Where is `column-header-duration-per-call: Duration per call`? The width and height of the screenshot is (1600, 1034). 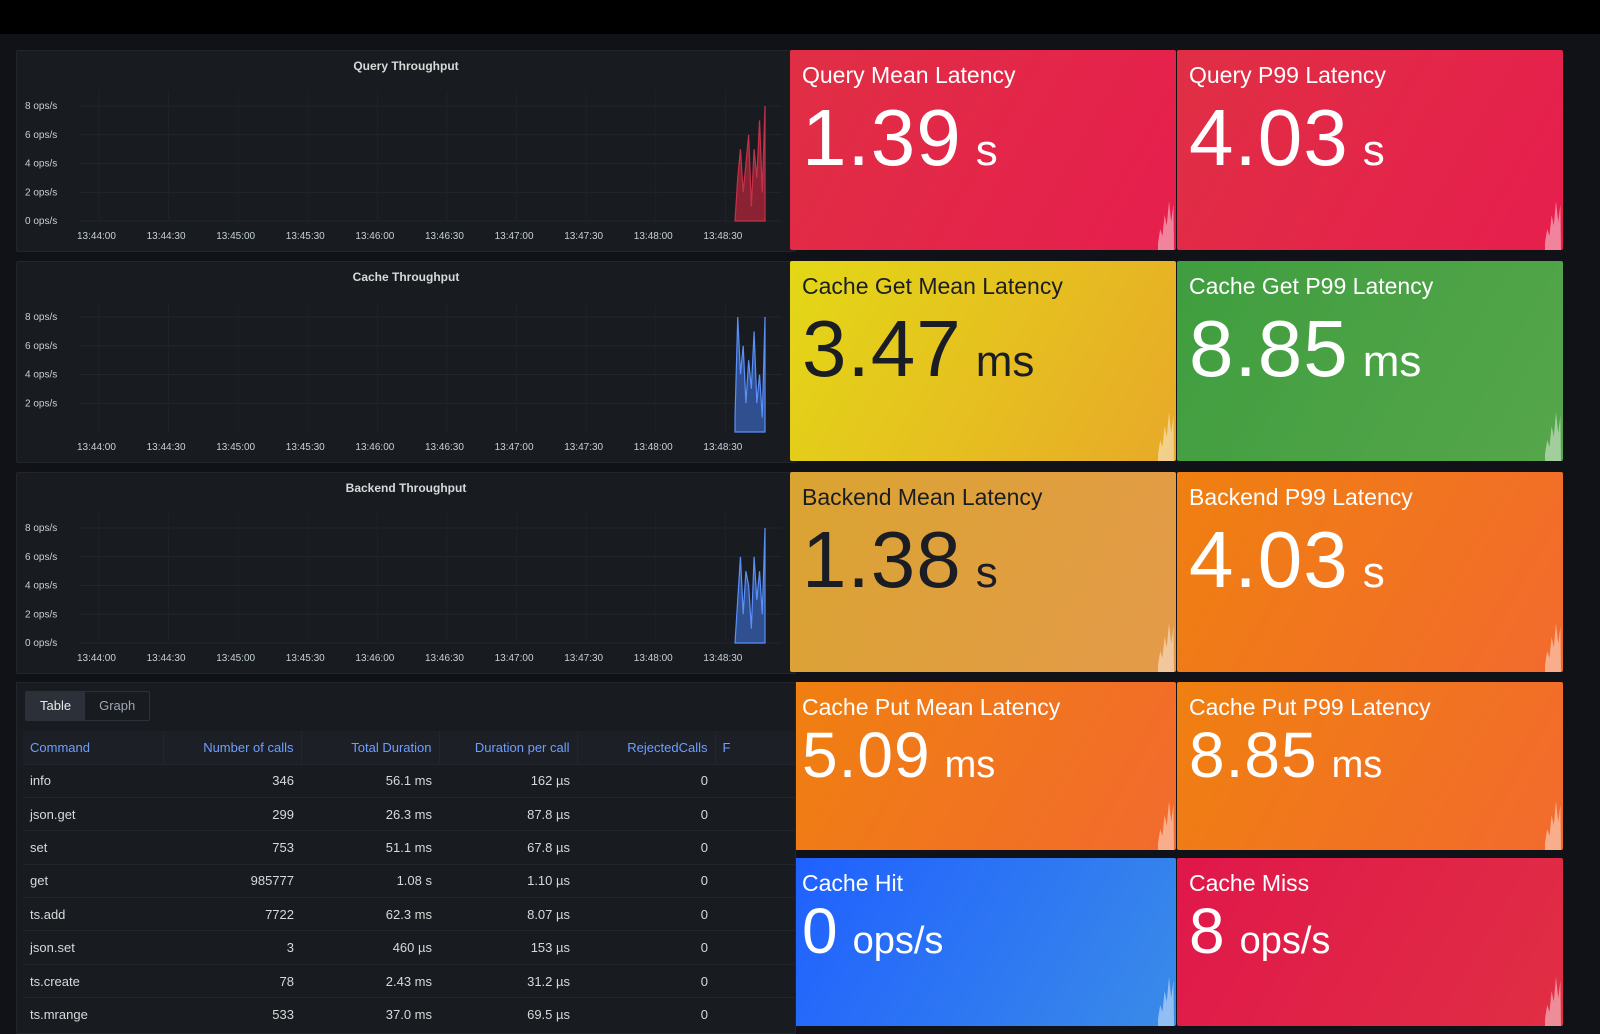 column-header-duration-per-call: Duration per call is located at coordinates (508, 747).